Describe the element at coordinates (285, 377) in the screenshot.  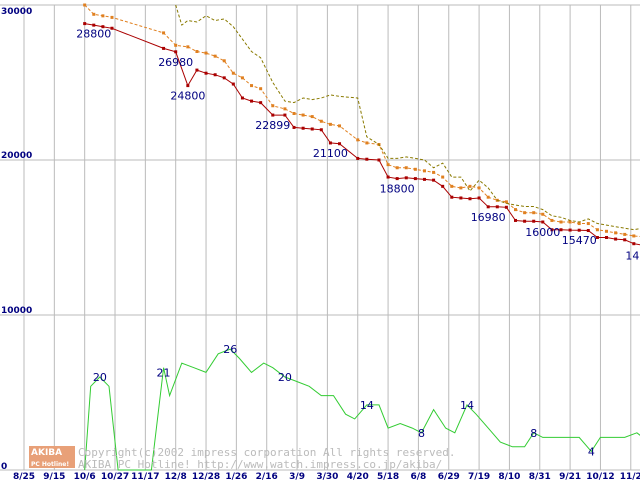
I see `data-label-shops: 20` at that location.